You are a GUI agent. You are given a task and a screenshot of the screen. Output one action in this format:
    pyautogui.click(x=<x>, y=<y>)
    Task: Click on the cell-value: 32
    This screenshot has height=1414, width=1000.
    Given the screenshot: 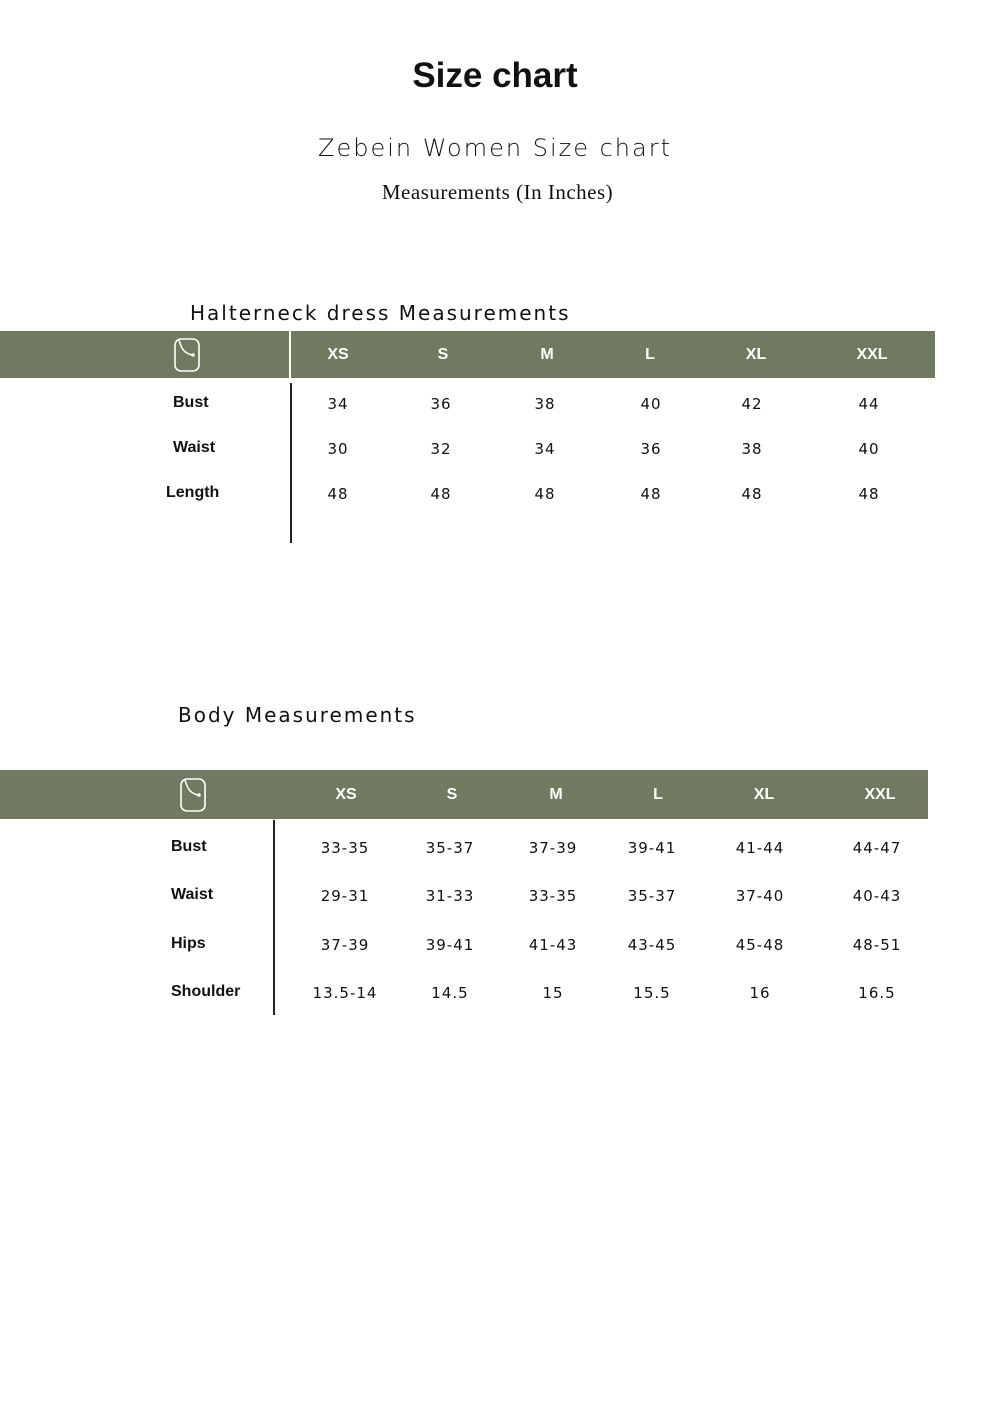 What is the action you would take?
    pyautogui.click(x=441, y=449)
    